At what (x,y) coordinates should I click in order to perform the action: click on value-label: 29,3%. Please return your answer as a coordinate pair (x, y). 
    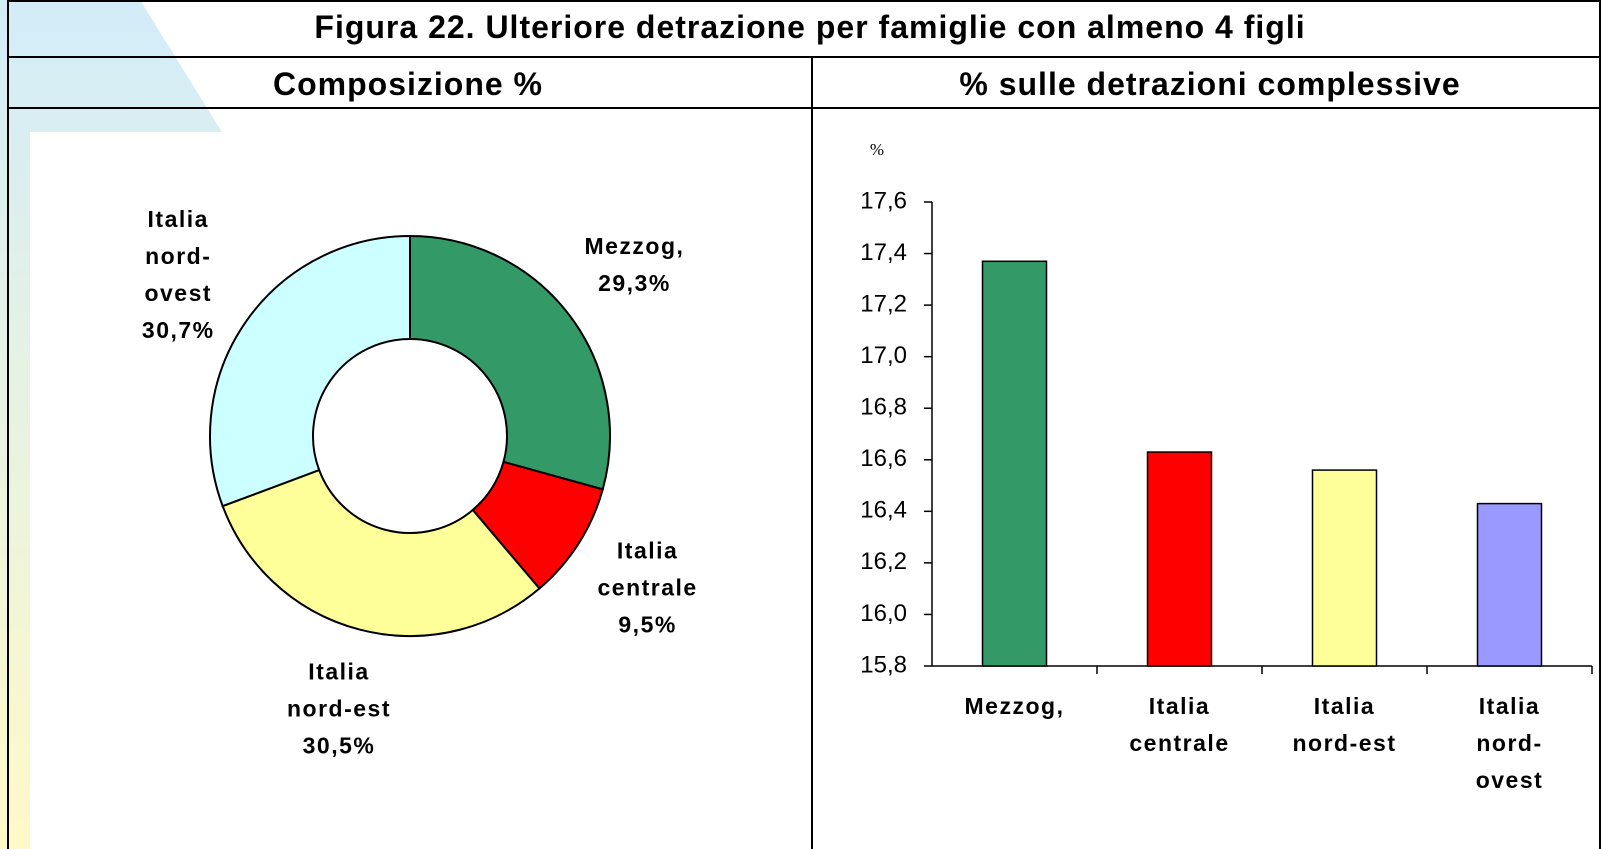
    Looking at the image, I should click on (634, 283).